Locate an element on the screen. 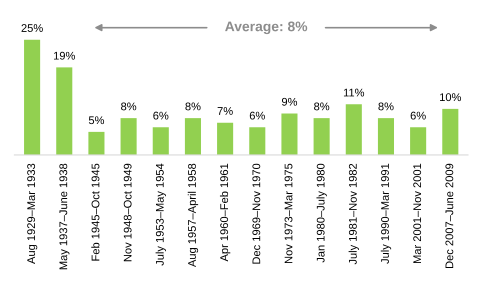  x-tick-label: July 1981–Nov 1982 is located at coordinates (353, 214).